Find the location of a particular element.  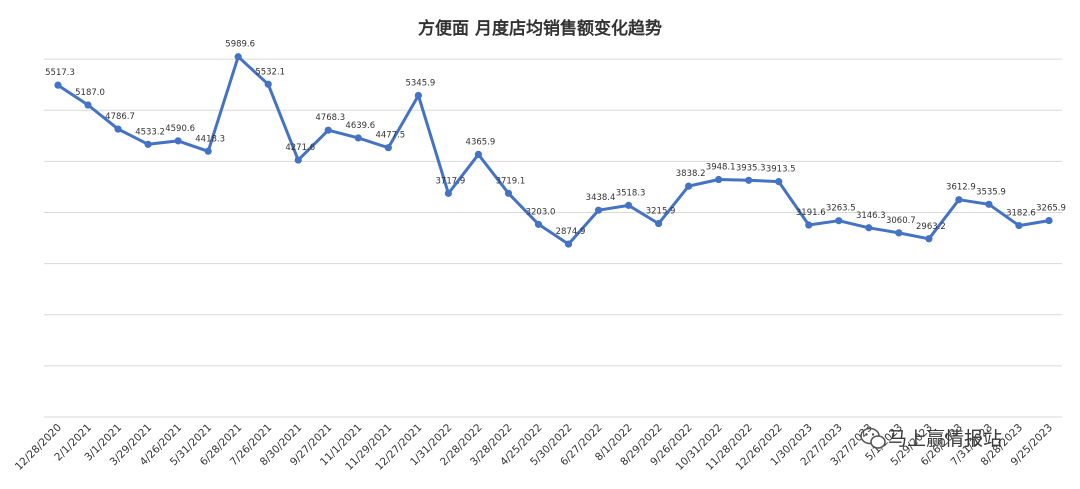

data-label: 3146.3 is located at coordinates (871, 216).